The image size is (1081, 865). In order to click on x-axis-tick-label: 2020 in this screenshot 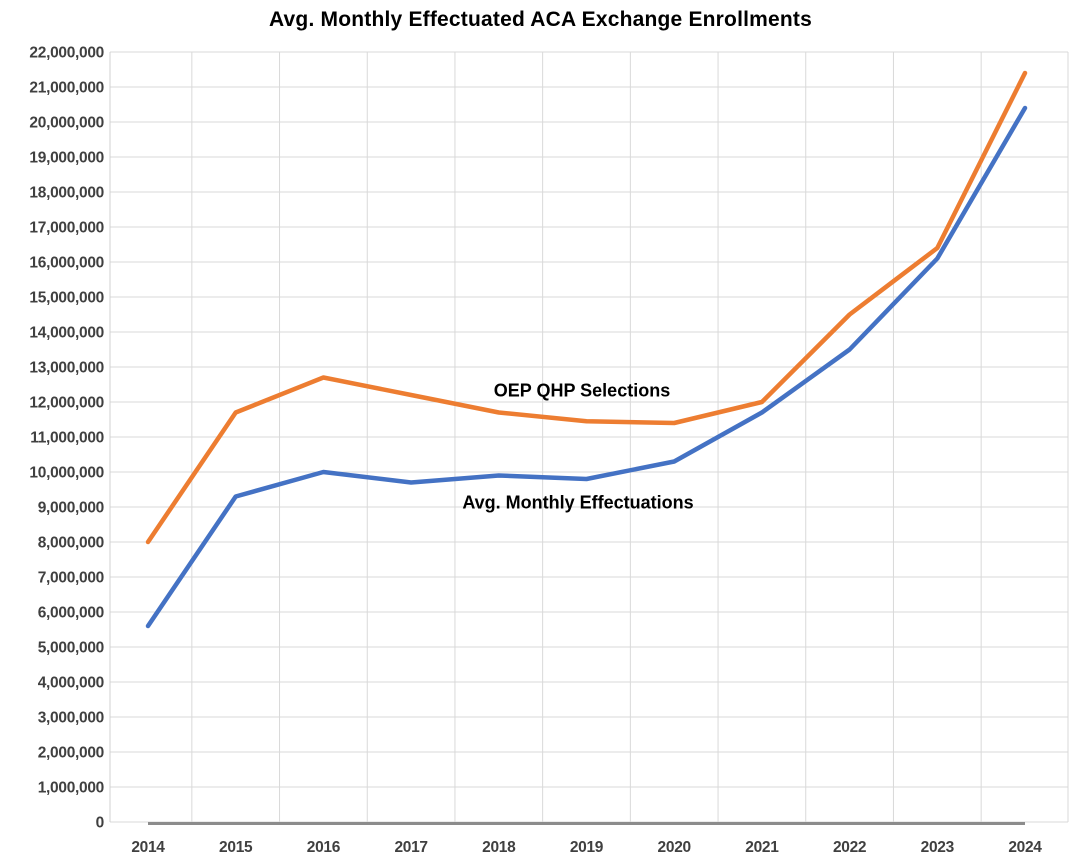, I will do `click(674, 847)`.